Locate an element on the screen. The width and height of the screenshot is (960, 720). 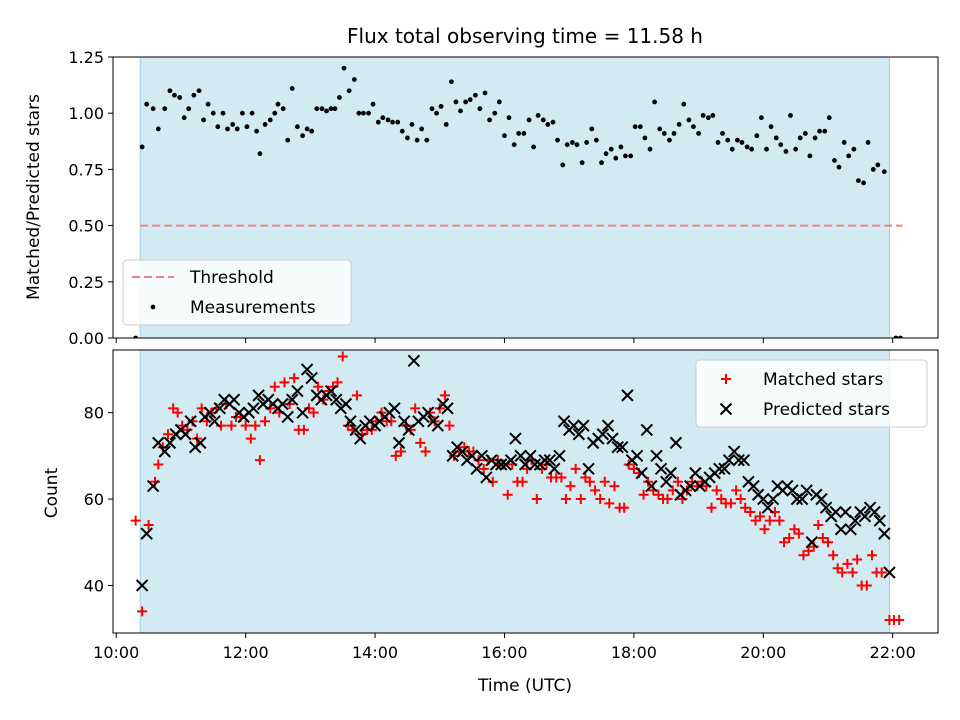
x-tick-label: 22:00 is located at coordinates (893, 652).